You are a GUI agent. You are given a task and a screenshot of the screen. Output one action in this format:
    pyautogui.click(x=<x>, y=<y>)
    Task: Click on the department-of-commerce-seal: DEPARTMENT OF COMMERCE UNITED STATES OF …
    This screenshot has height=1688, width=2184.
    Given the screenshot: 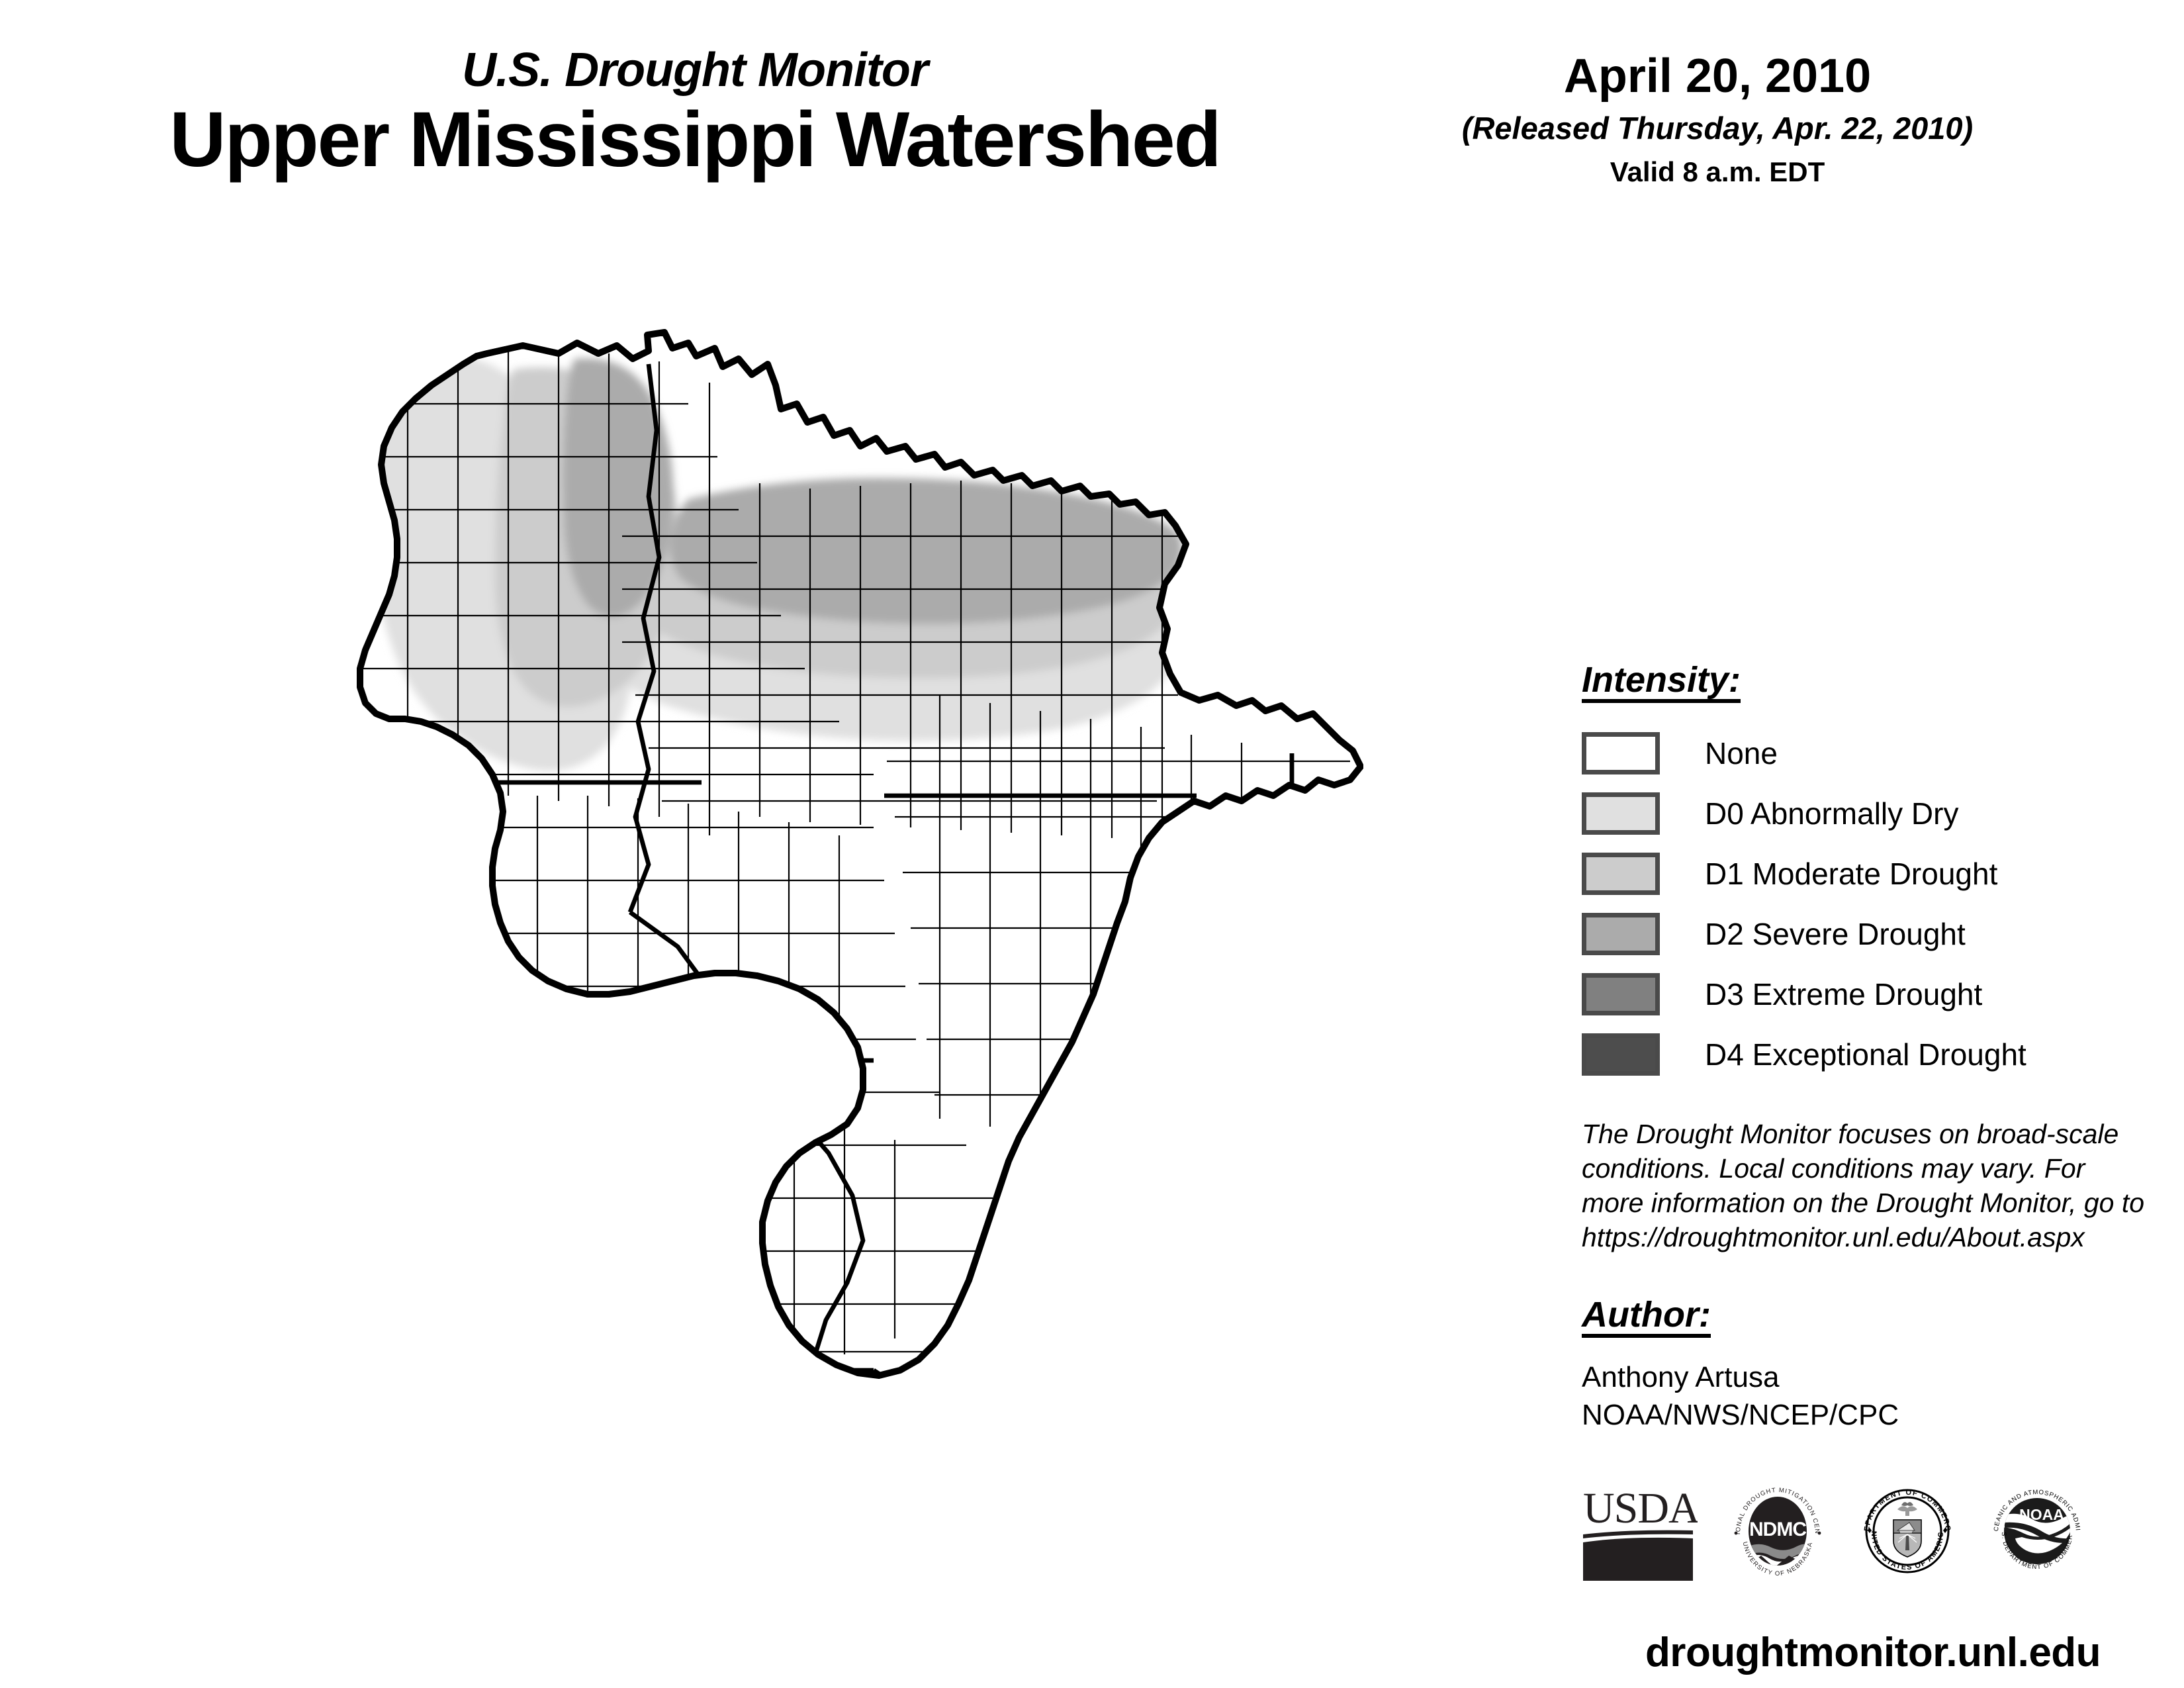 What is the action you would take?
    pyautogui.click(x=1905, y=1530)
    